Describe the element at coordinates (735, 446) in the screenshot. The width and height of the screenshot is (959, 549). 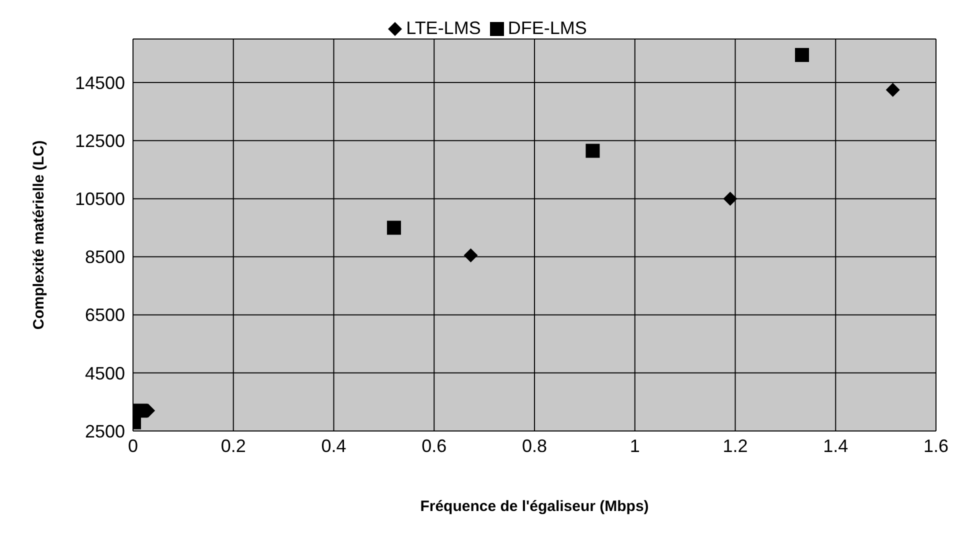
I see `x-tick-label: 1.2` at that location.